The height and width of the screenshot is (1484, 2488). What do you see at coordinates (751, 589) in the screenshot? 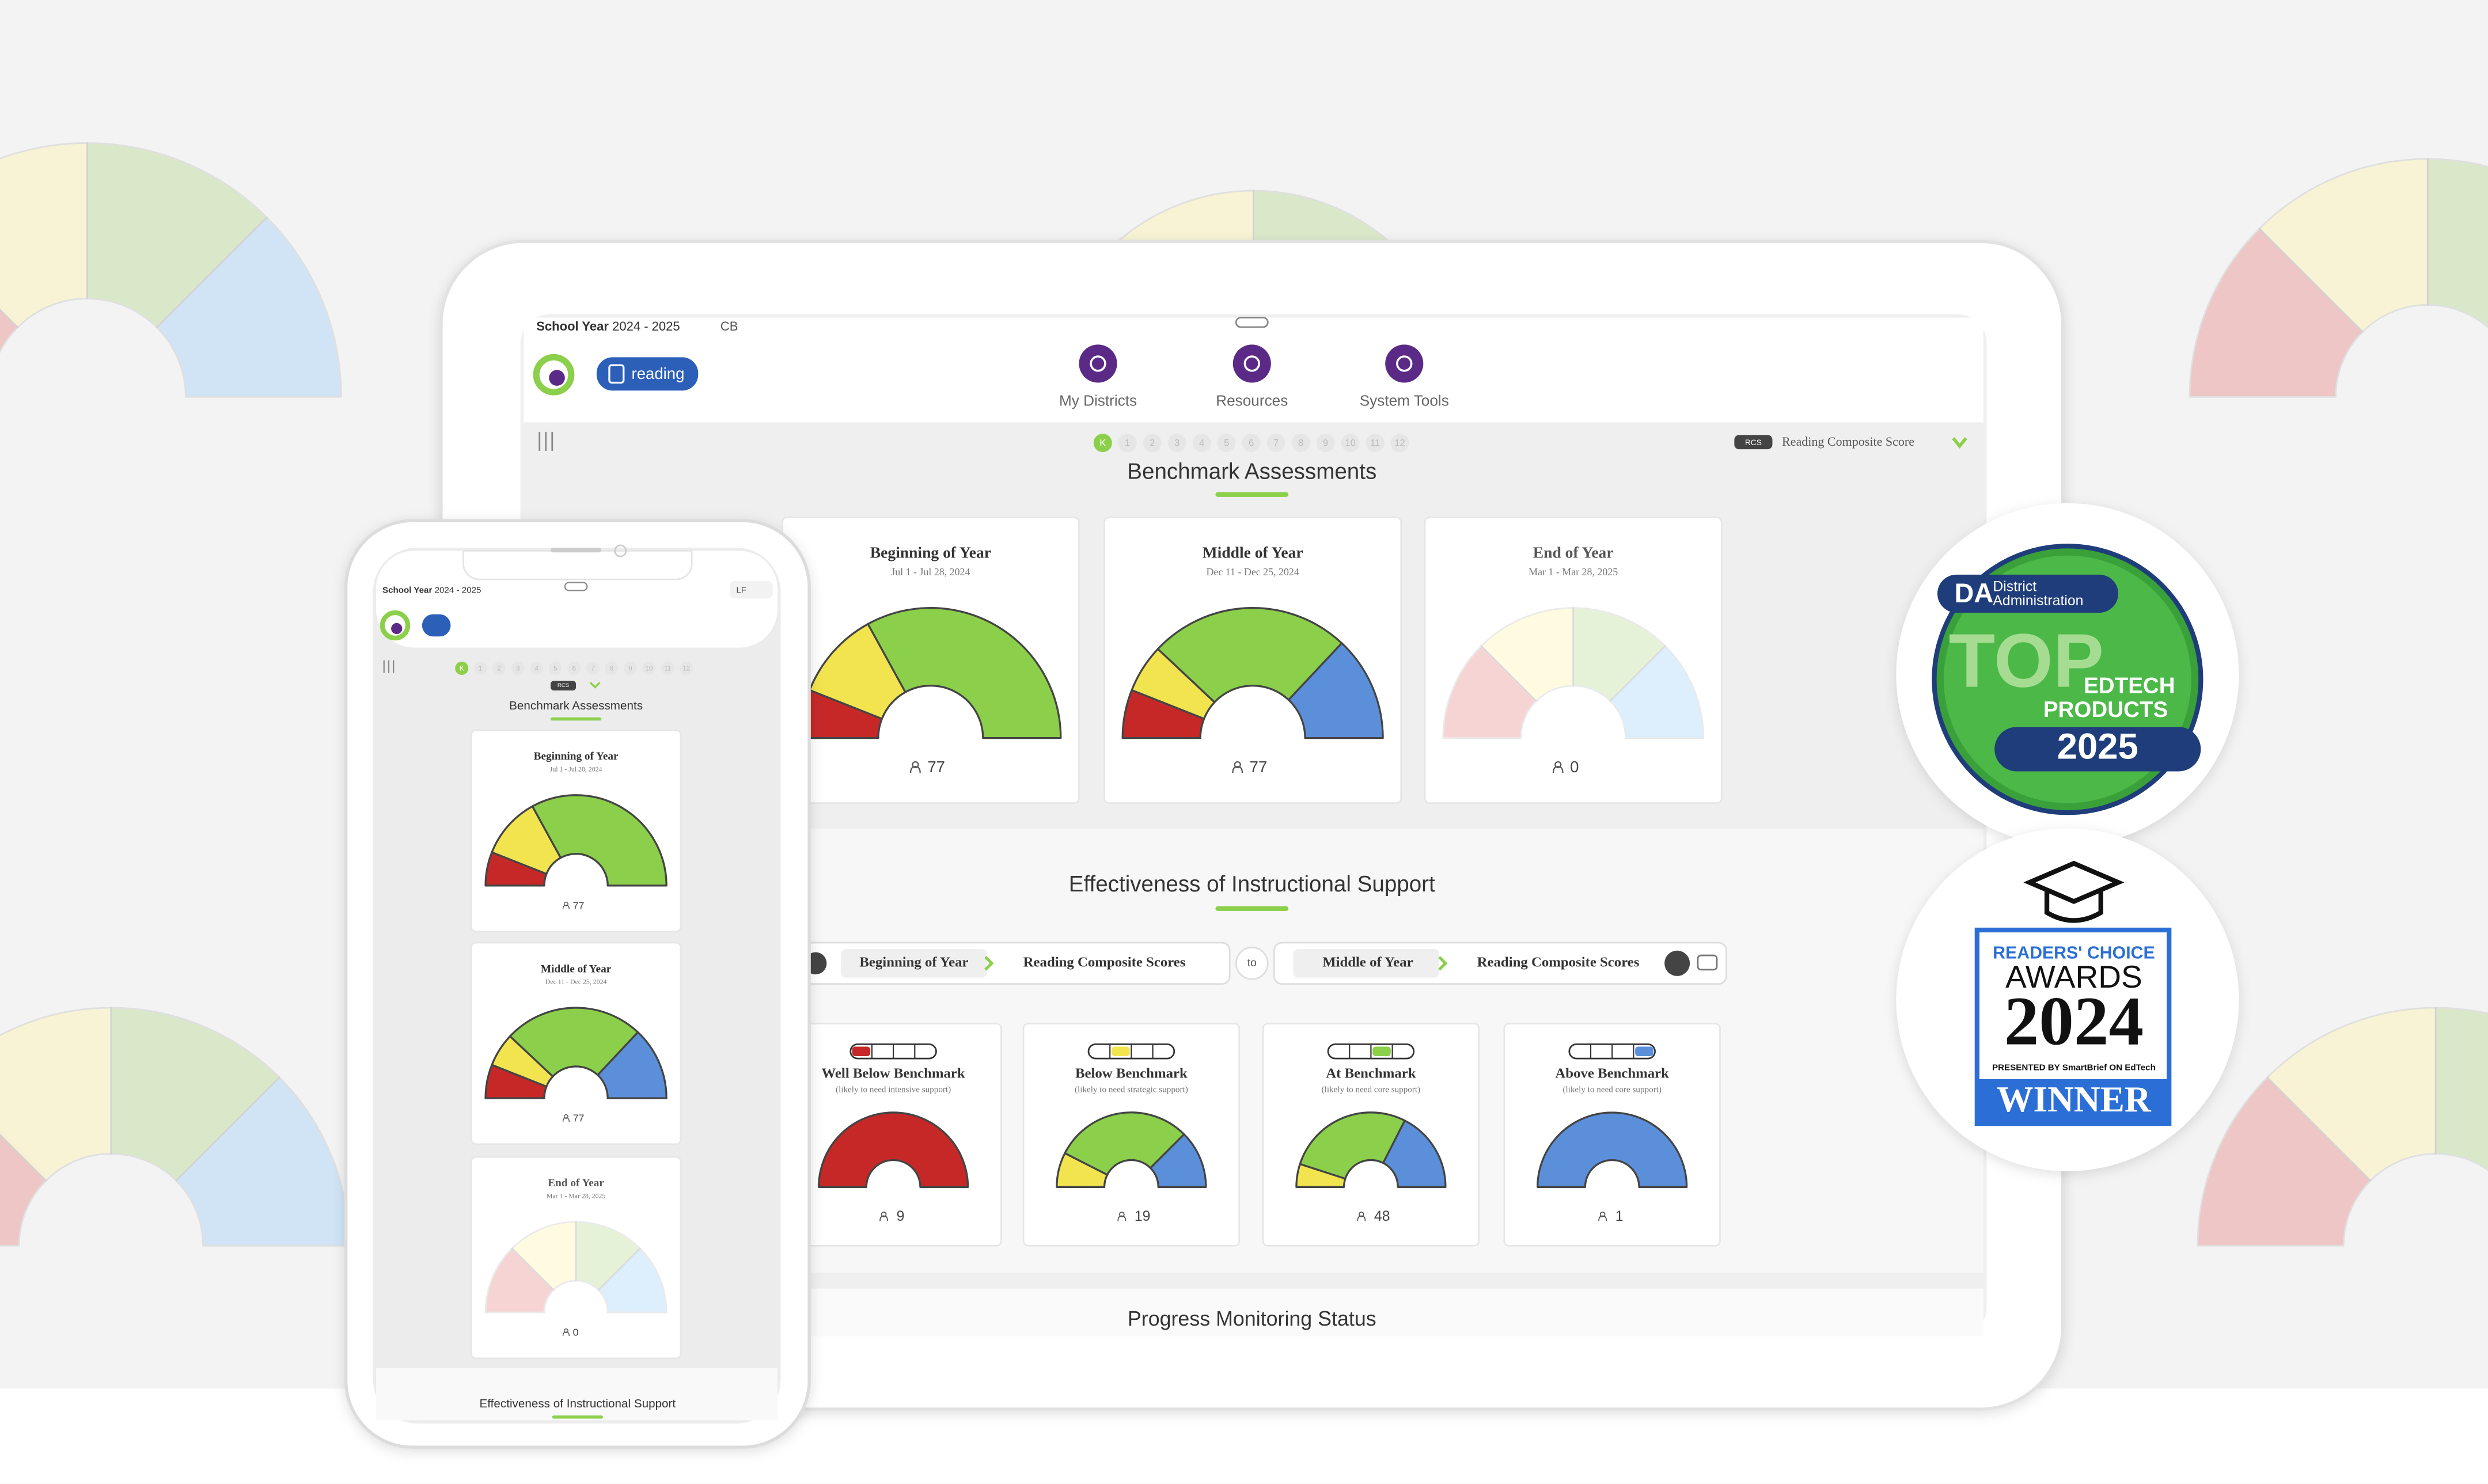
I see `filter-pill` at bounding box center [751, 589].